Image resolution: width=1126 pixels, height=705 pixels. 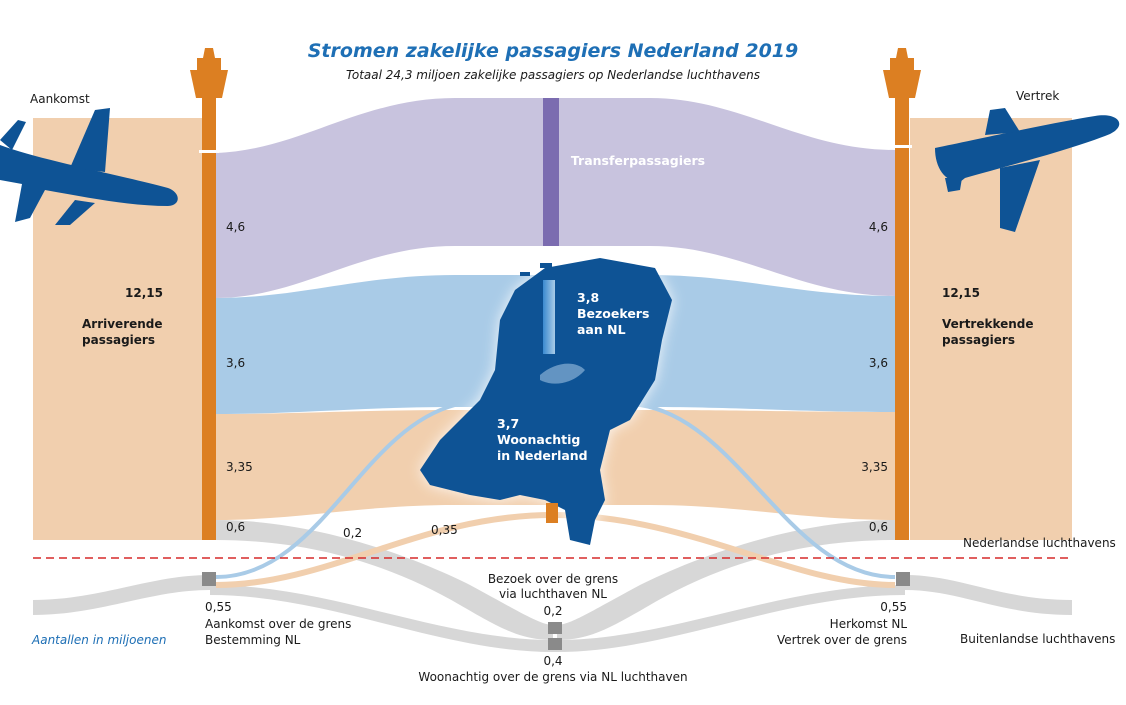 I want to click on left-grey-flow, so click(x=384, y=580).